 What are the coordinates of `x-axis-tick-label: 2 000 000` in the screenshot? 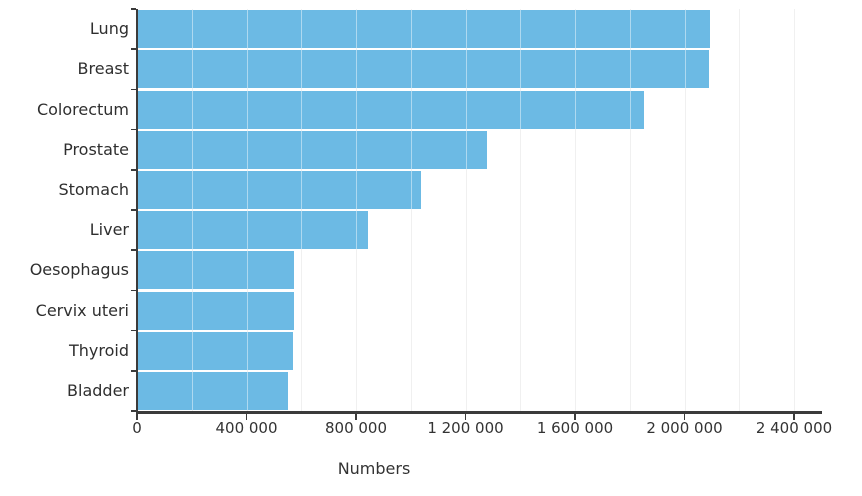 It's located at (684, 428).